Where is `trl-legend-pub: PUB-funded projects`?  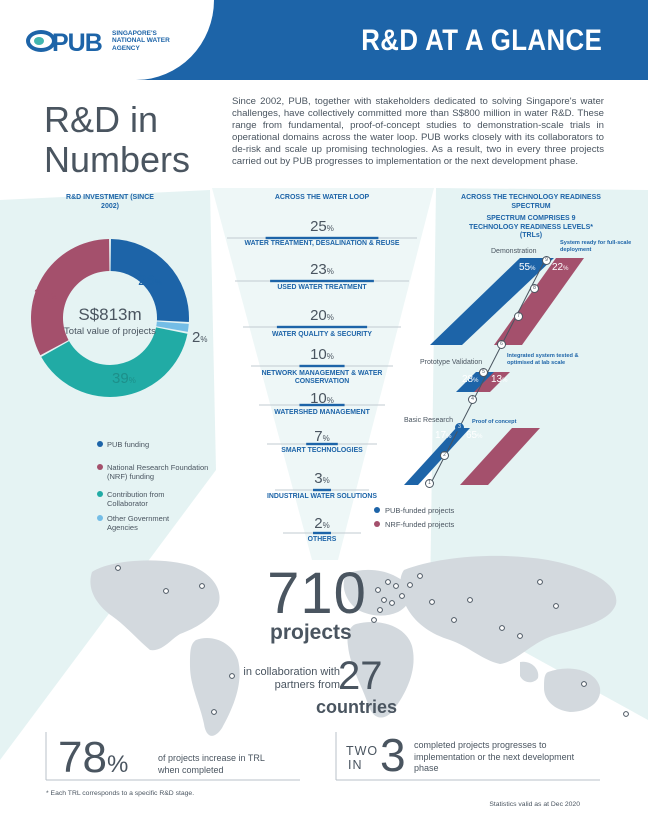 trl-legend-pub: PUB-funded projects is located at coordinates (414, 510).